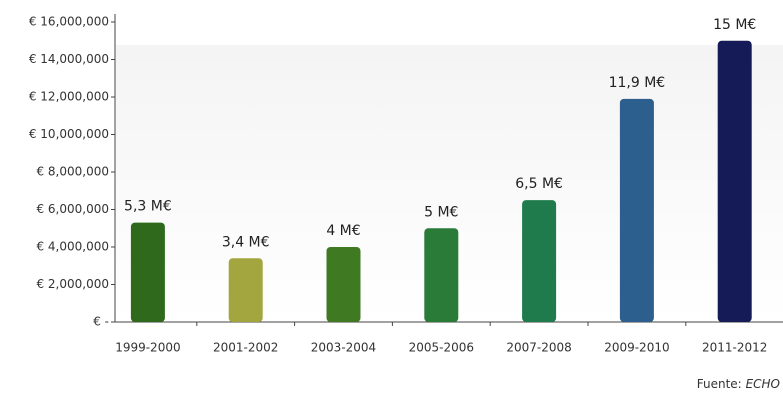  I want to click on y-tick-label: € 2,000,000, so click(72, 284).